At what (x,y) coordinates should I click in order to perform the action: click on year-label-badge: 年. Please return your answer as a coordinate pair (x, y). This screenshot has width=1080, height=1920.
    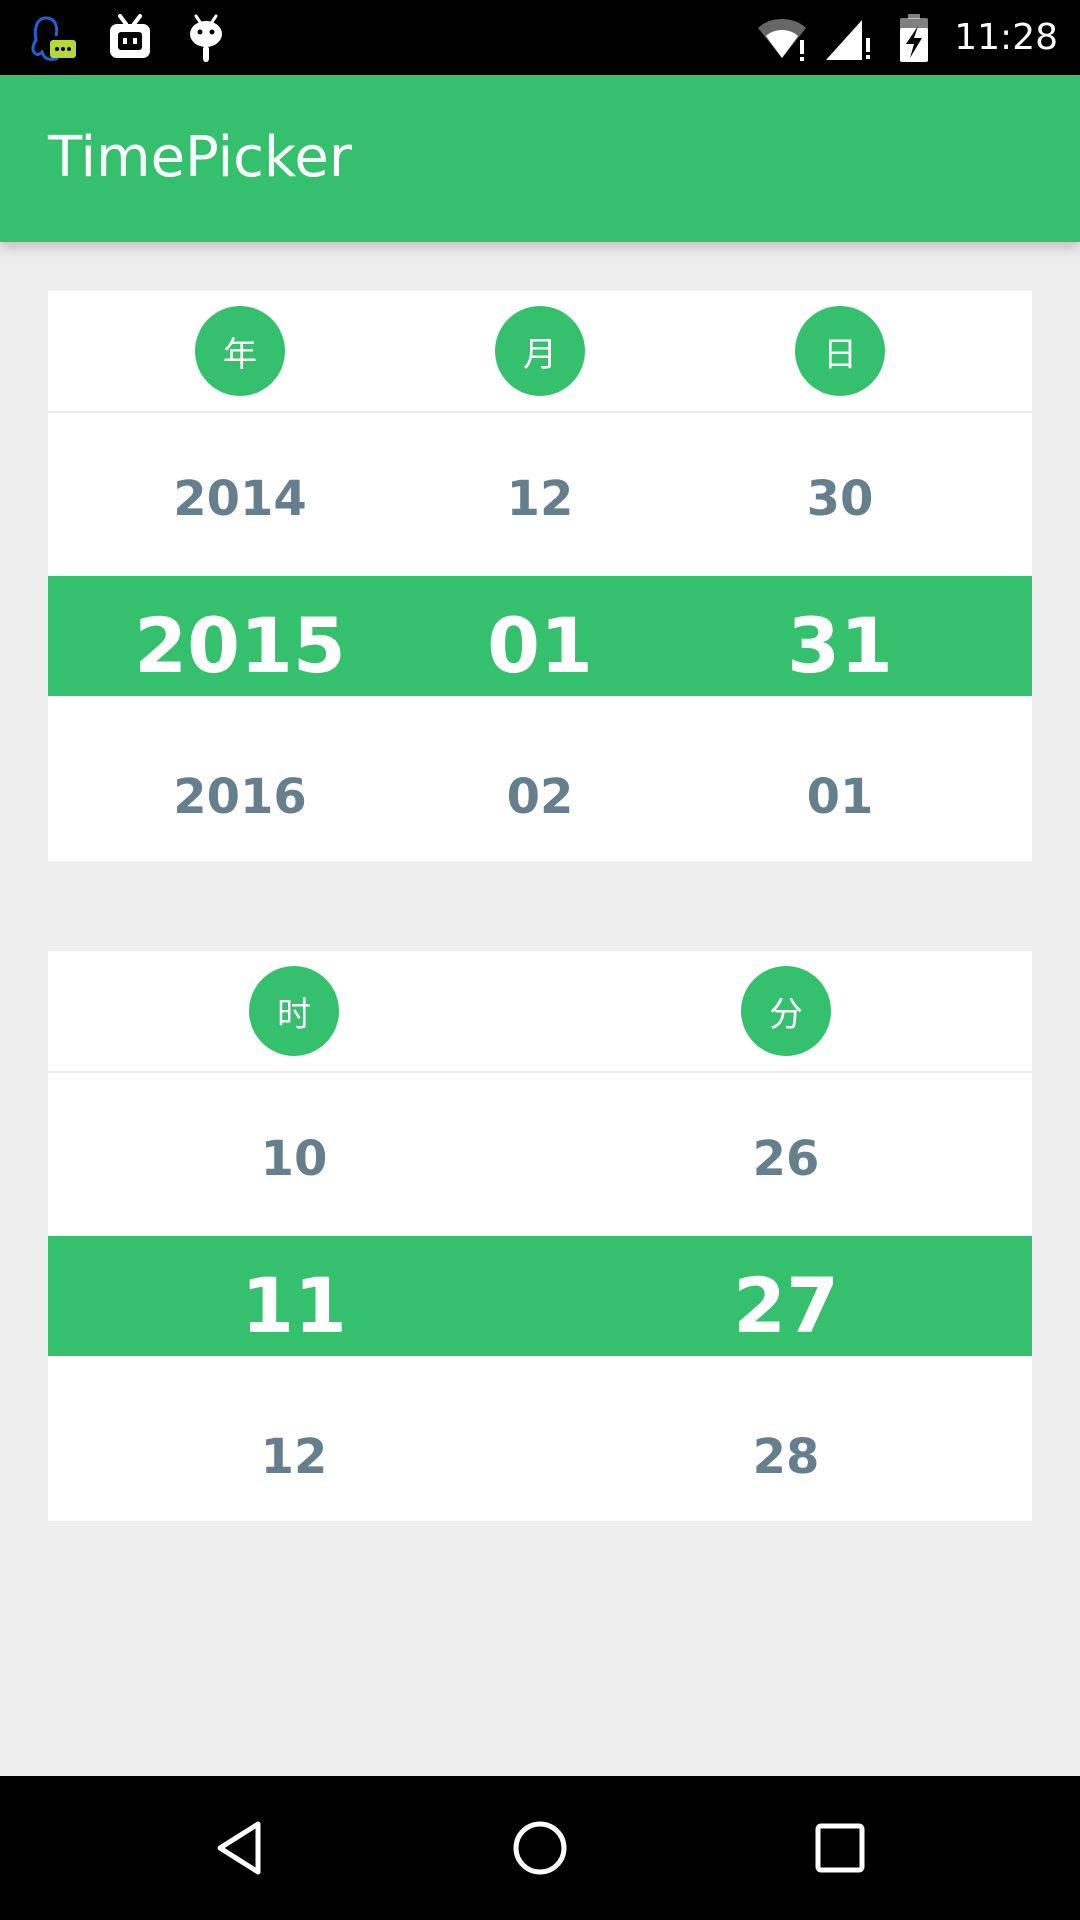
    Looking at the image, I should click on (240, 351).